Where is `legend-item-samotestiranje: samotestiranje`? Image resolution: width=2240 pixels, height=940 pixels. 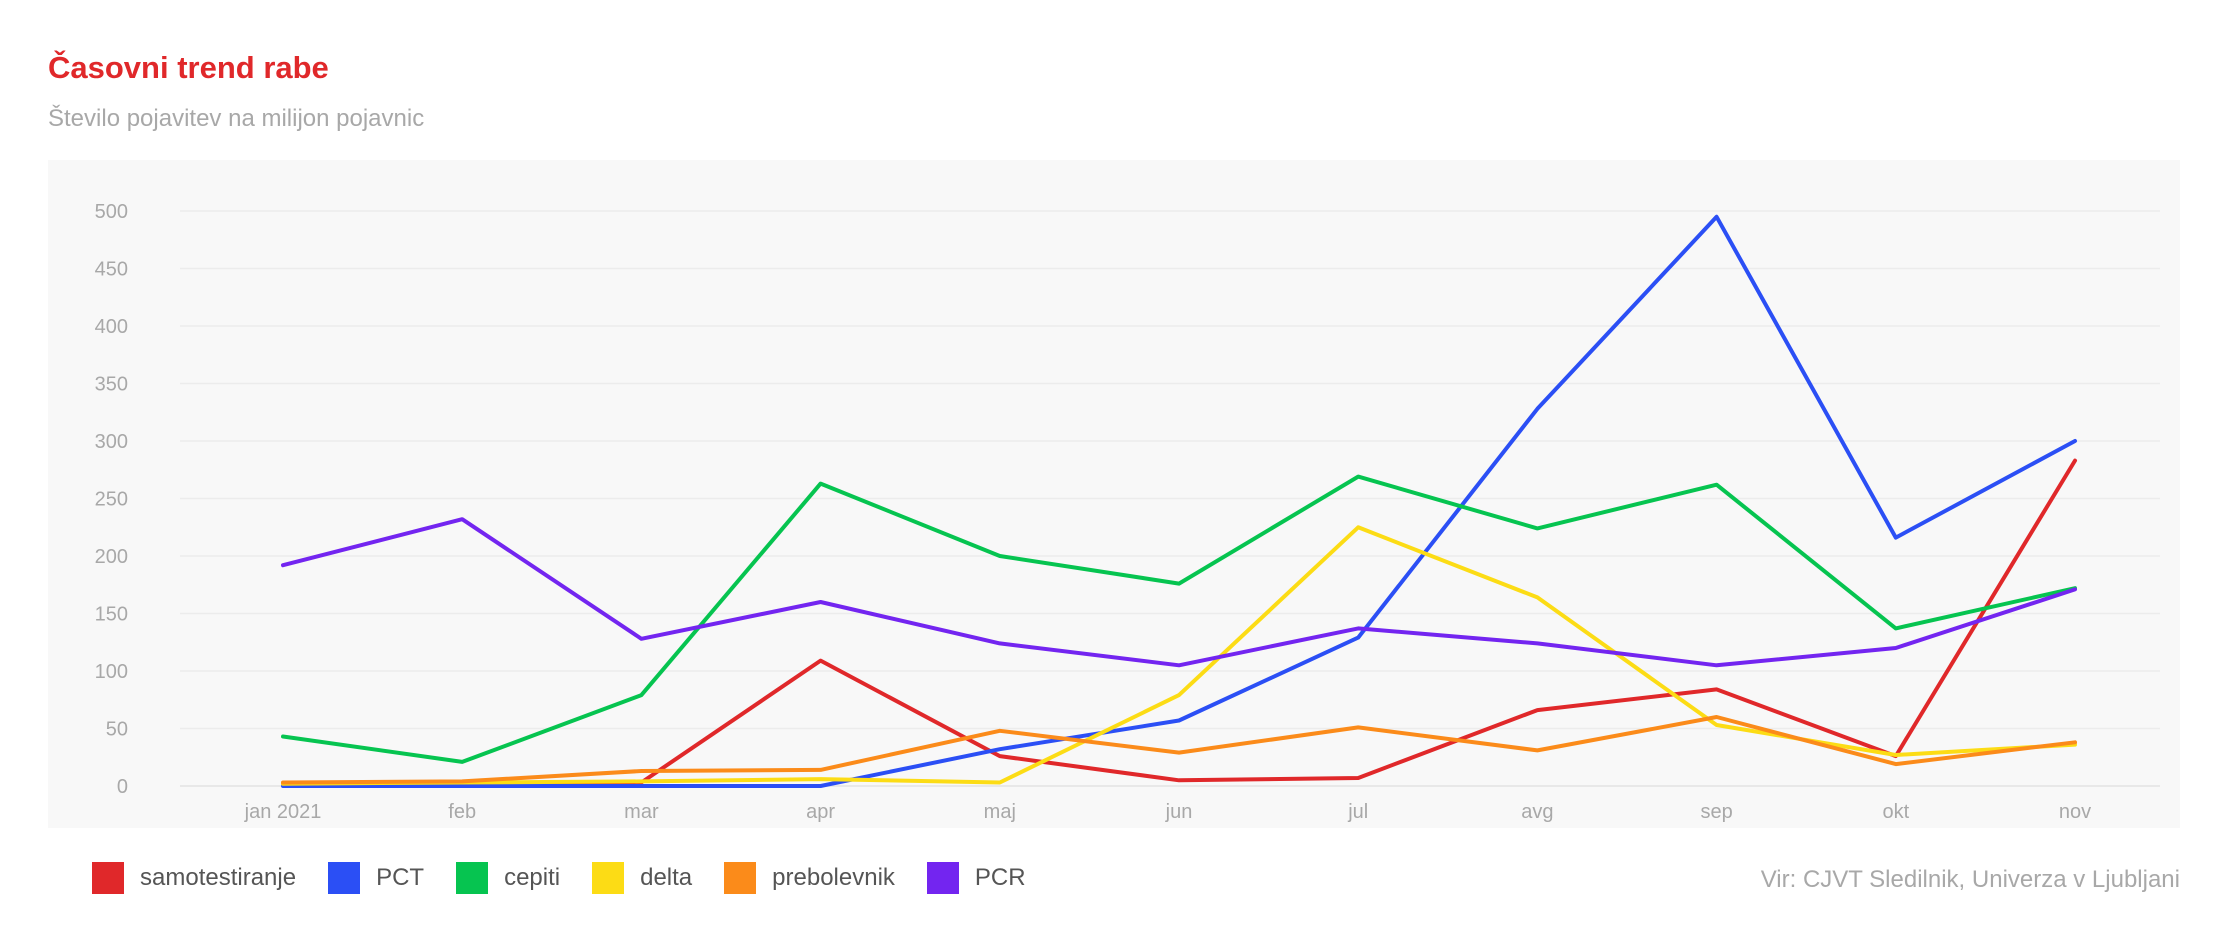
legend-item-samotestiranje: samotestiranje is located at coordinates (194, 878).